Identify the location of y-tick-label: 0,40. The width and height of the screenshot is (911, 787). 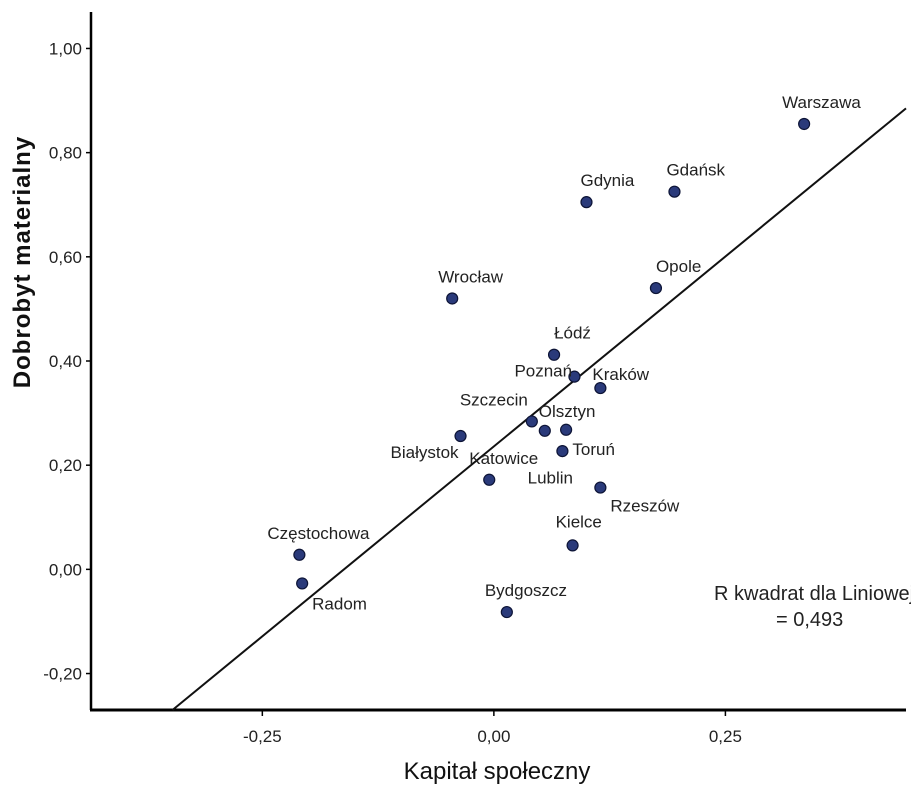
(65, 361).